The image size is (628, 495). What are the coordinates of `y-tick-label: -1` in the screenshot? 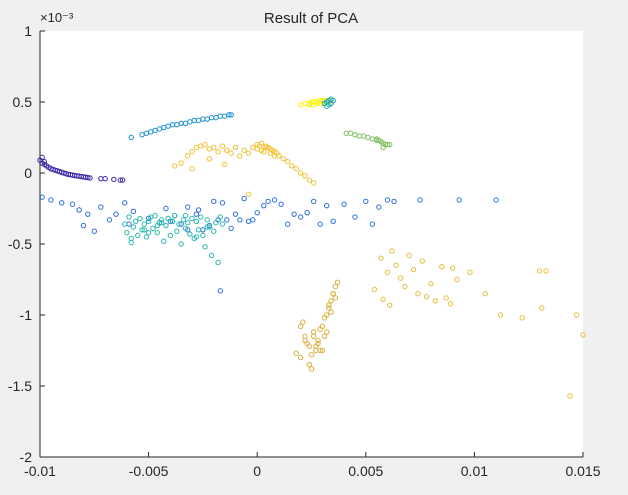 It's located at (26, 315).